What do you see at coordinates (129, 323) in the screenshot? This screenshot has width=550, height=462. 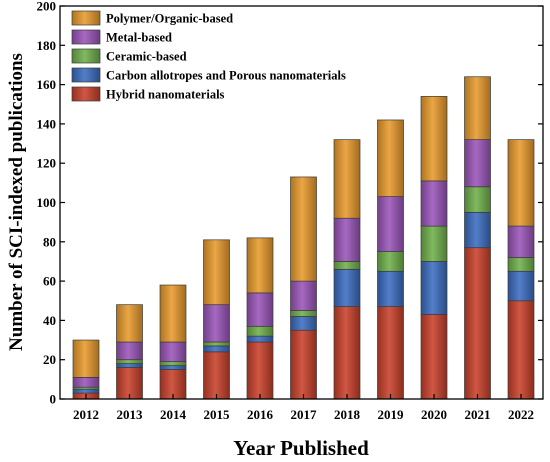 I see `bar-polymer-organic-based-2013` at bounding box center [129, 323].